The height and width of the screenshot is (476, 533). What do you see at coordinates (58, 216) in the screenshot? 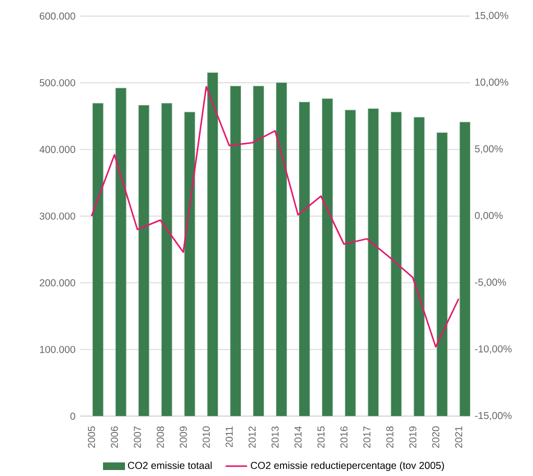
I see `y-tick-label: 300.000` at bounding box center [58, 216].